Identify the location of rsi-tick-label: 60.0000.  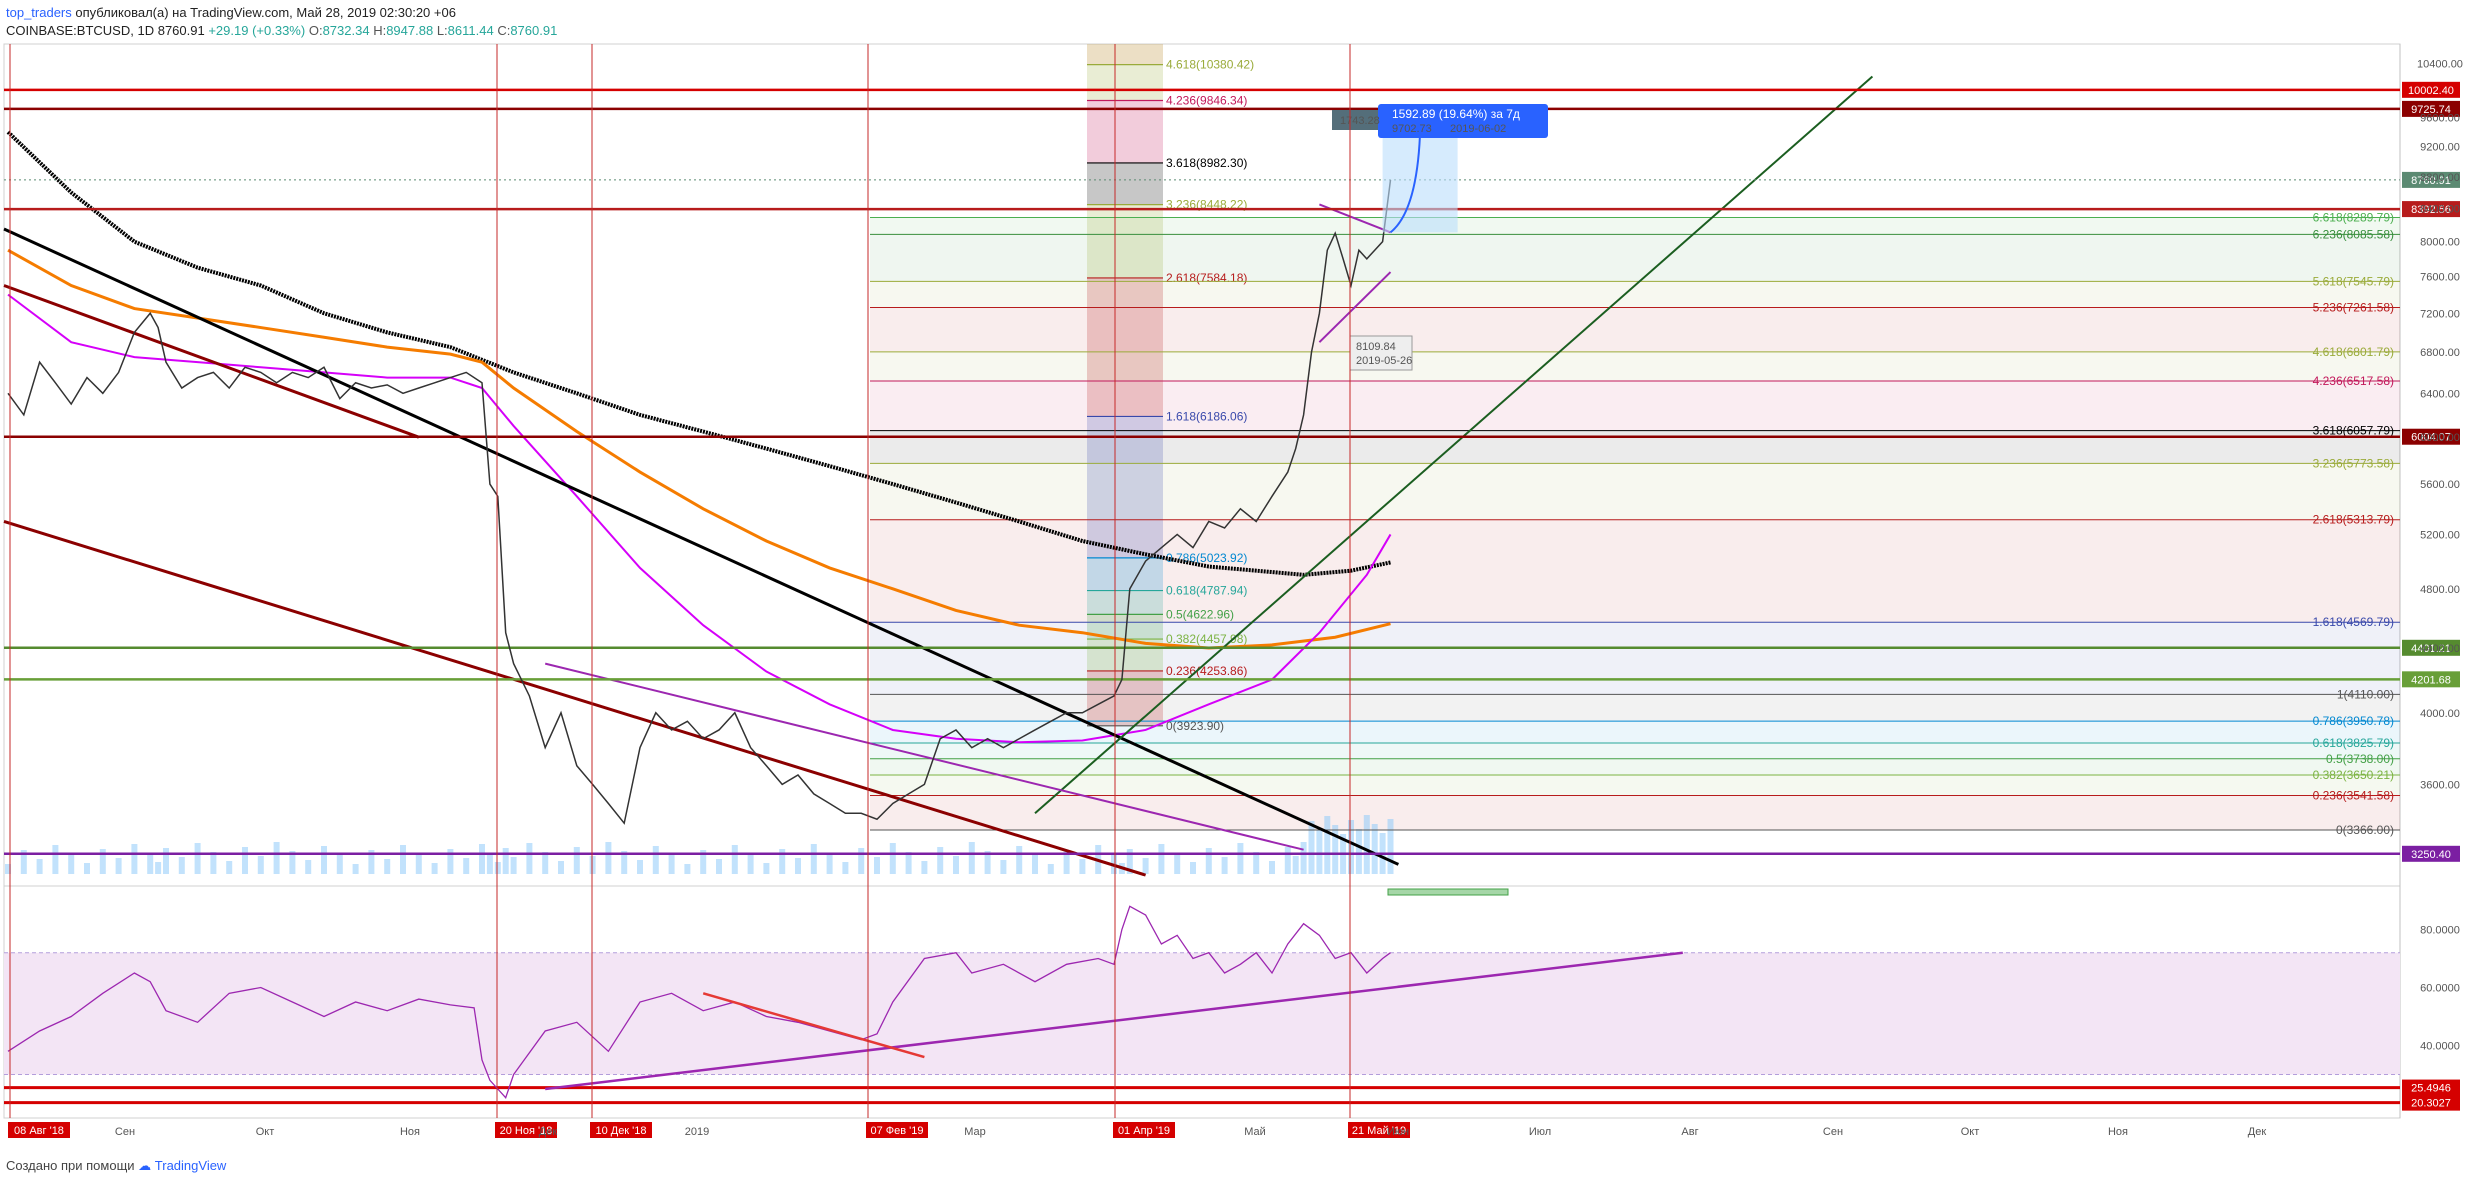
(2440, 989).